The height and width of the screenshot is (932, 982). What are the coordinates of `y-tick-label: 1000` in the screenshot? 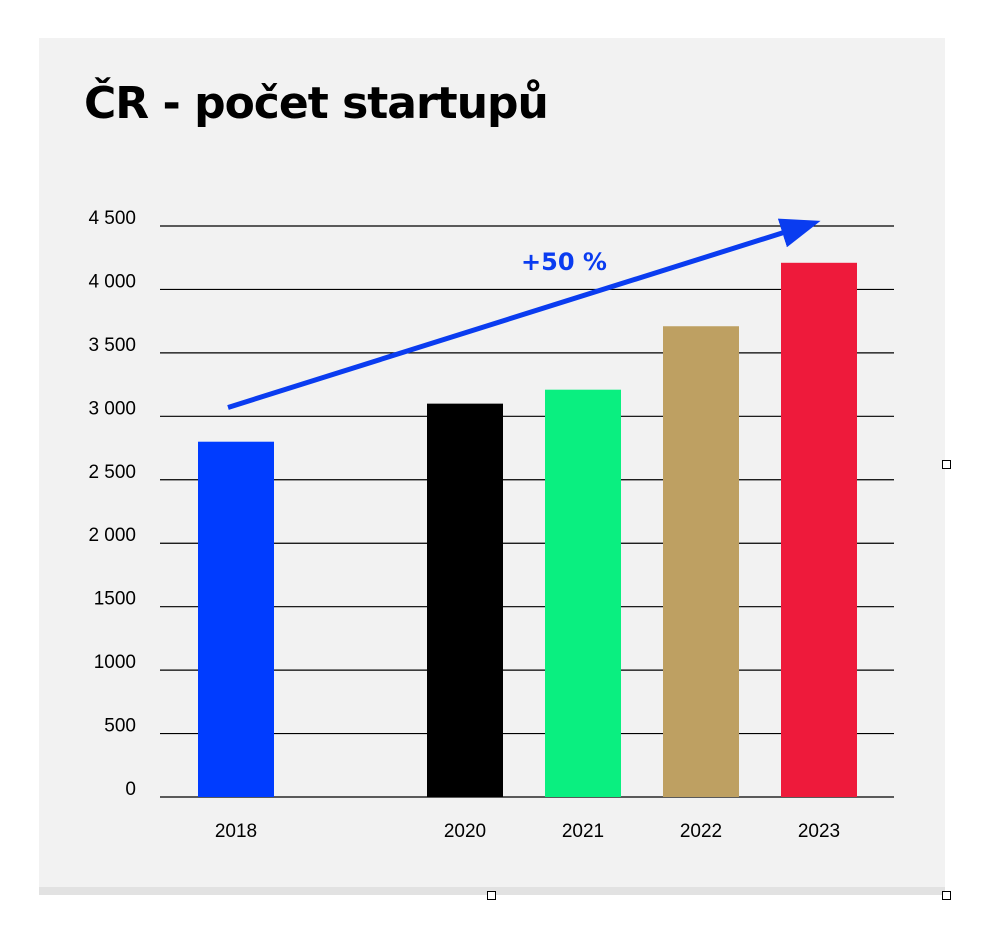 It's located at (115, 662).